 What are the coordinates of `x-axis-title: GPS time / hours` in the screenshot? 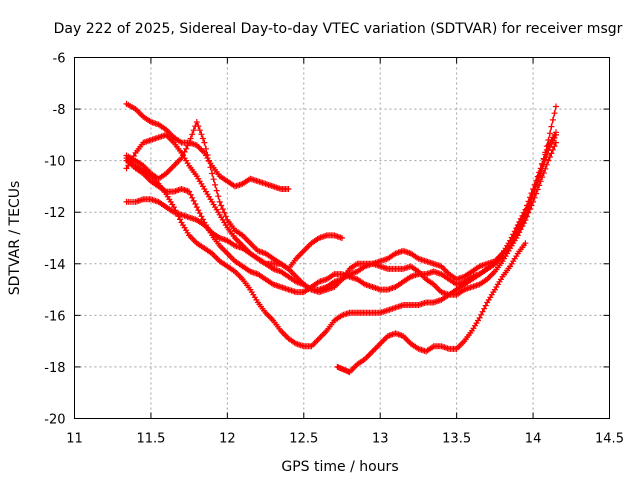 It's located at (339, 467).